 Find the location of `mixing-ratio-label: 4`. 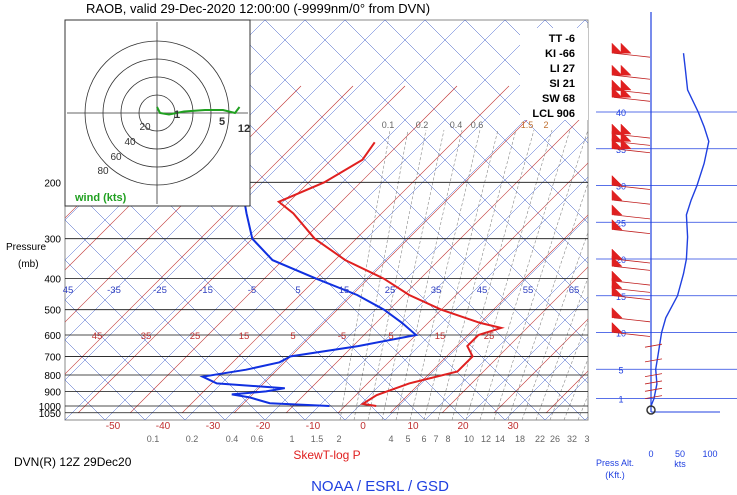

mixing-ratio-label: 4 is located at coordinates (390, 439).